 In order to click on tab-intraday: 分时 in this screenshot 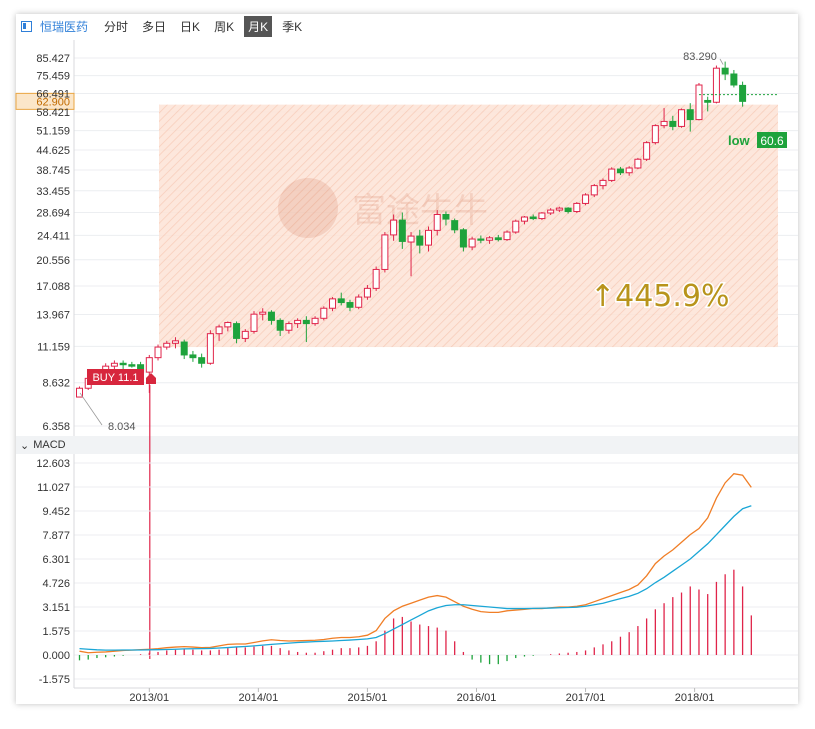, I will do `click(116, 26)`.